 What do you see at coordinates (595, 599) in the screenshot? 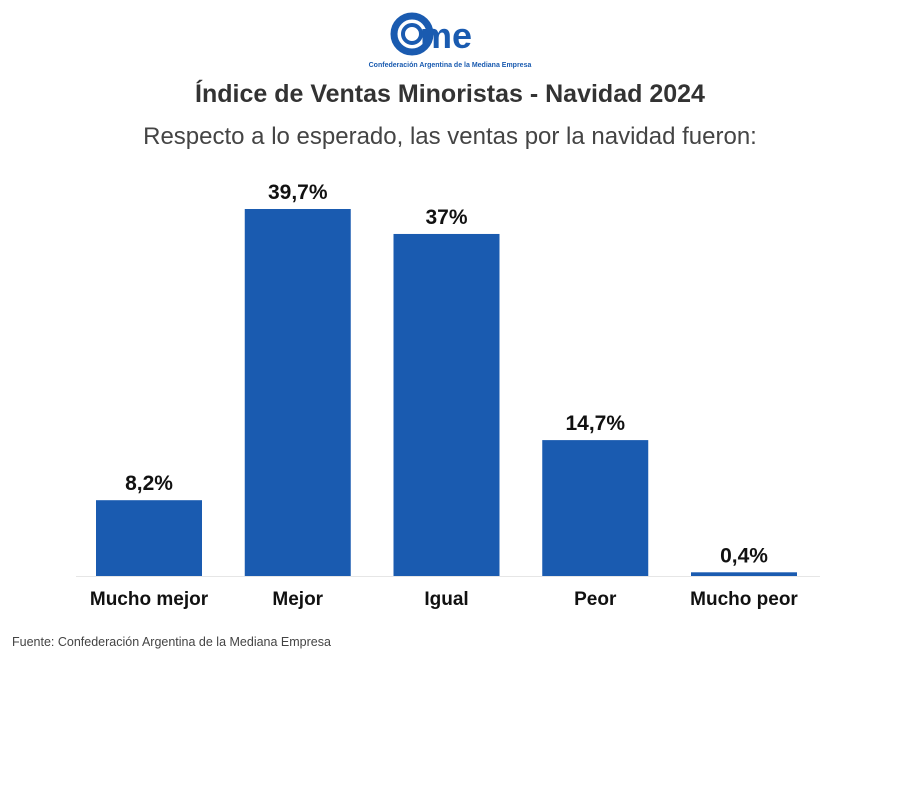
I see `category-label-3: Peor` at bounding box center [595, 599].